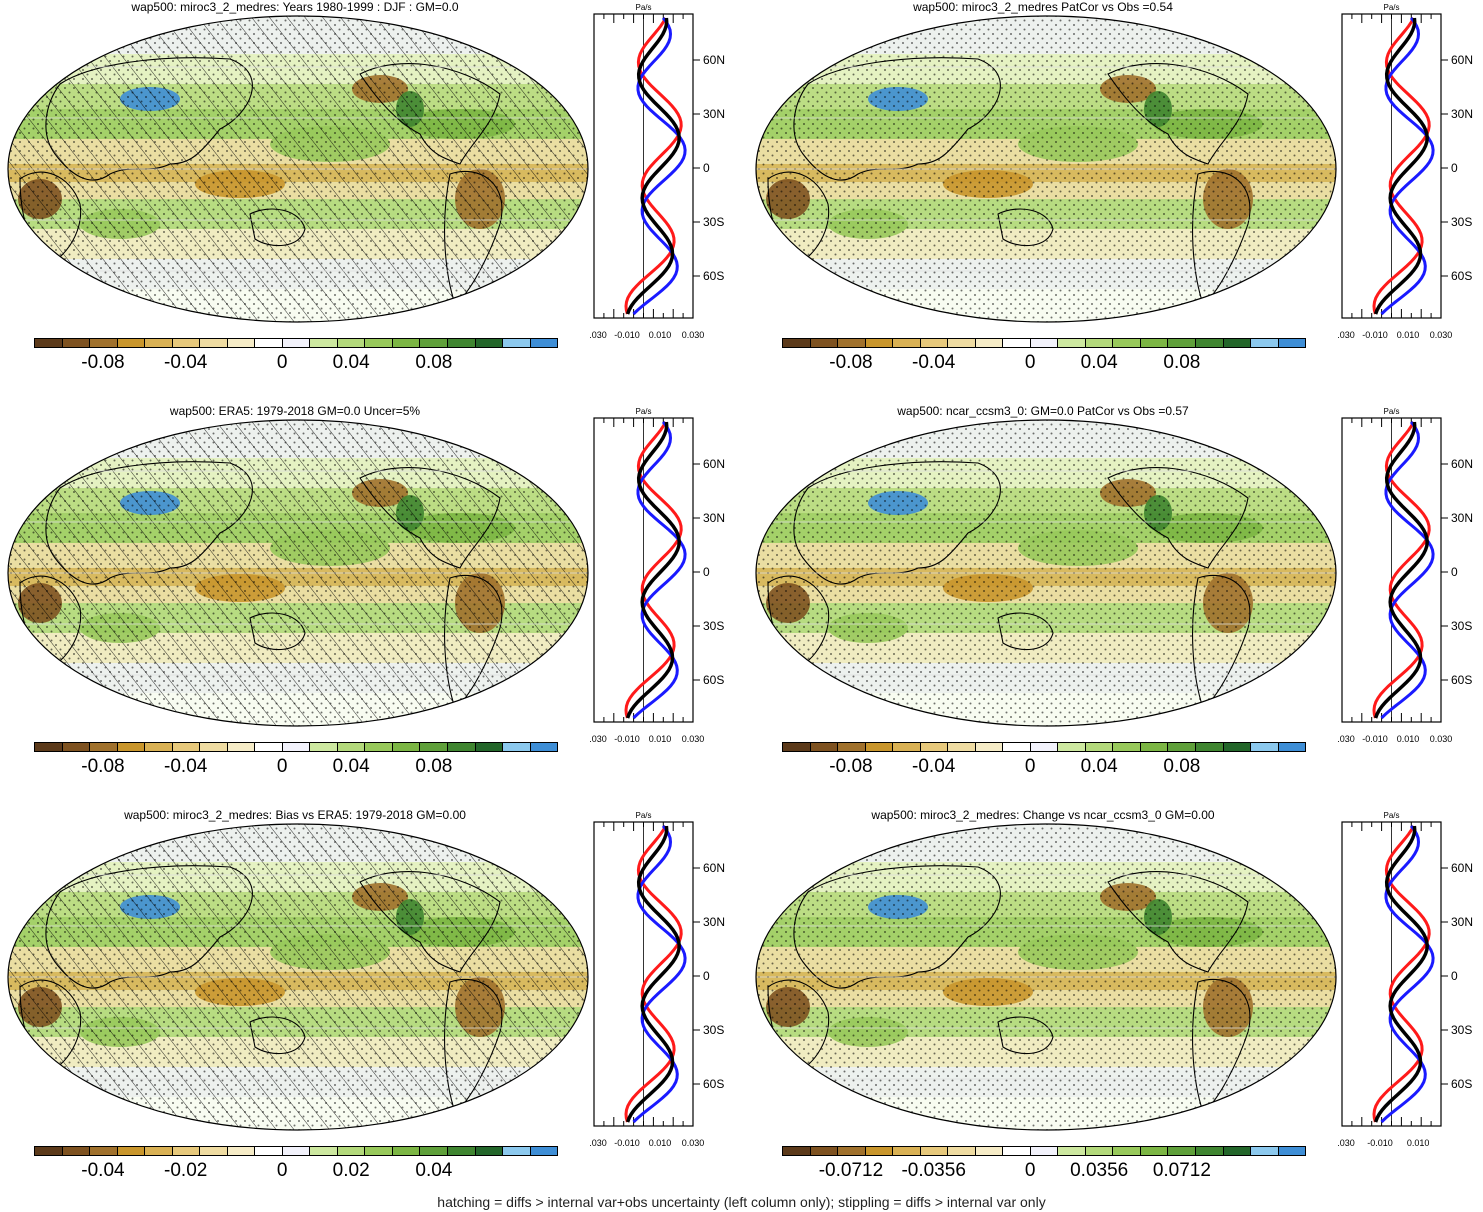 This screenshot has height=1212, width=1483. I want to click on panel-title: wap500: ERA5: 1979-2018 GM=0.0 Uncer=5%, so click(295, 411).